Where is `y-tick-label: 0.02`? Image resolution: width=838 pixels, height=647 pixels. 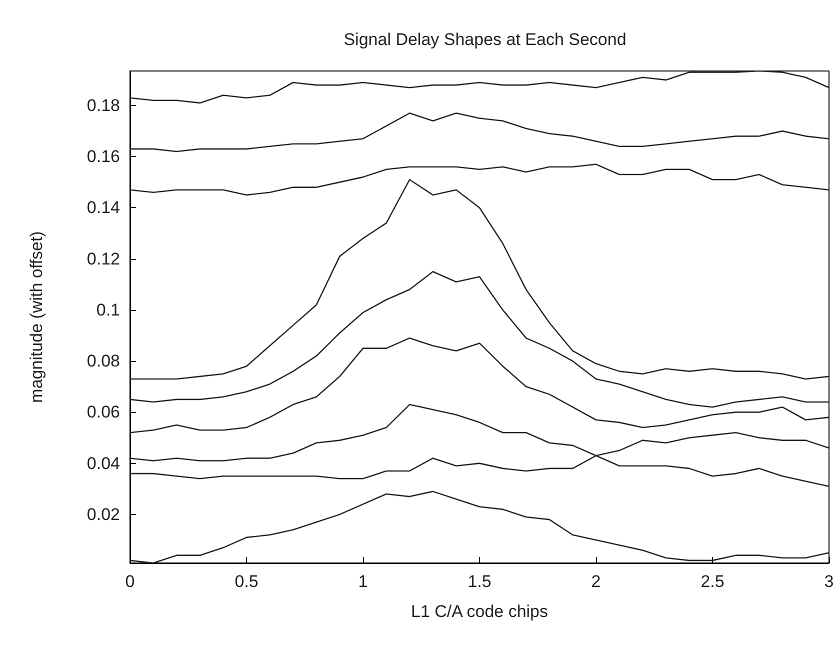
y-tick-label: 0.02 is located at coordinates (103, 514).